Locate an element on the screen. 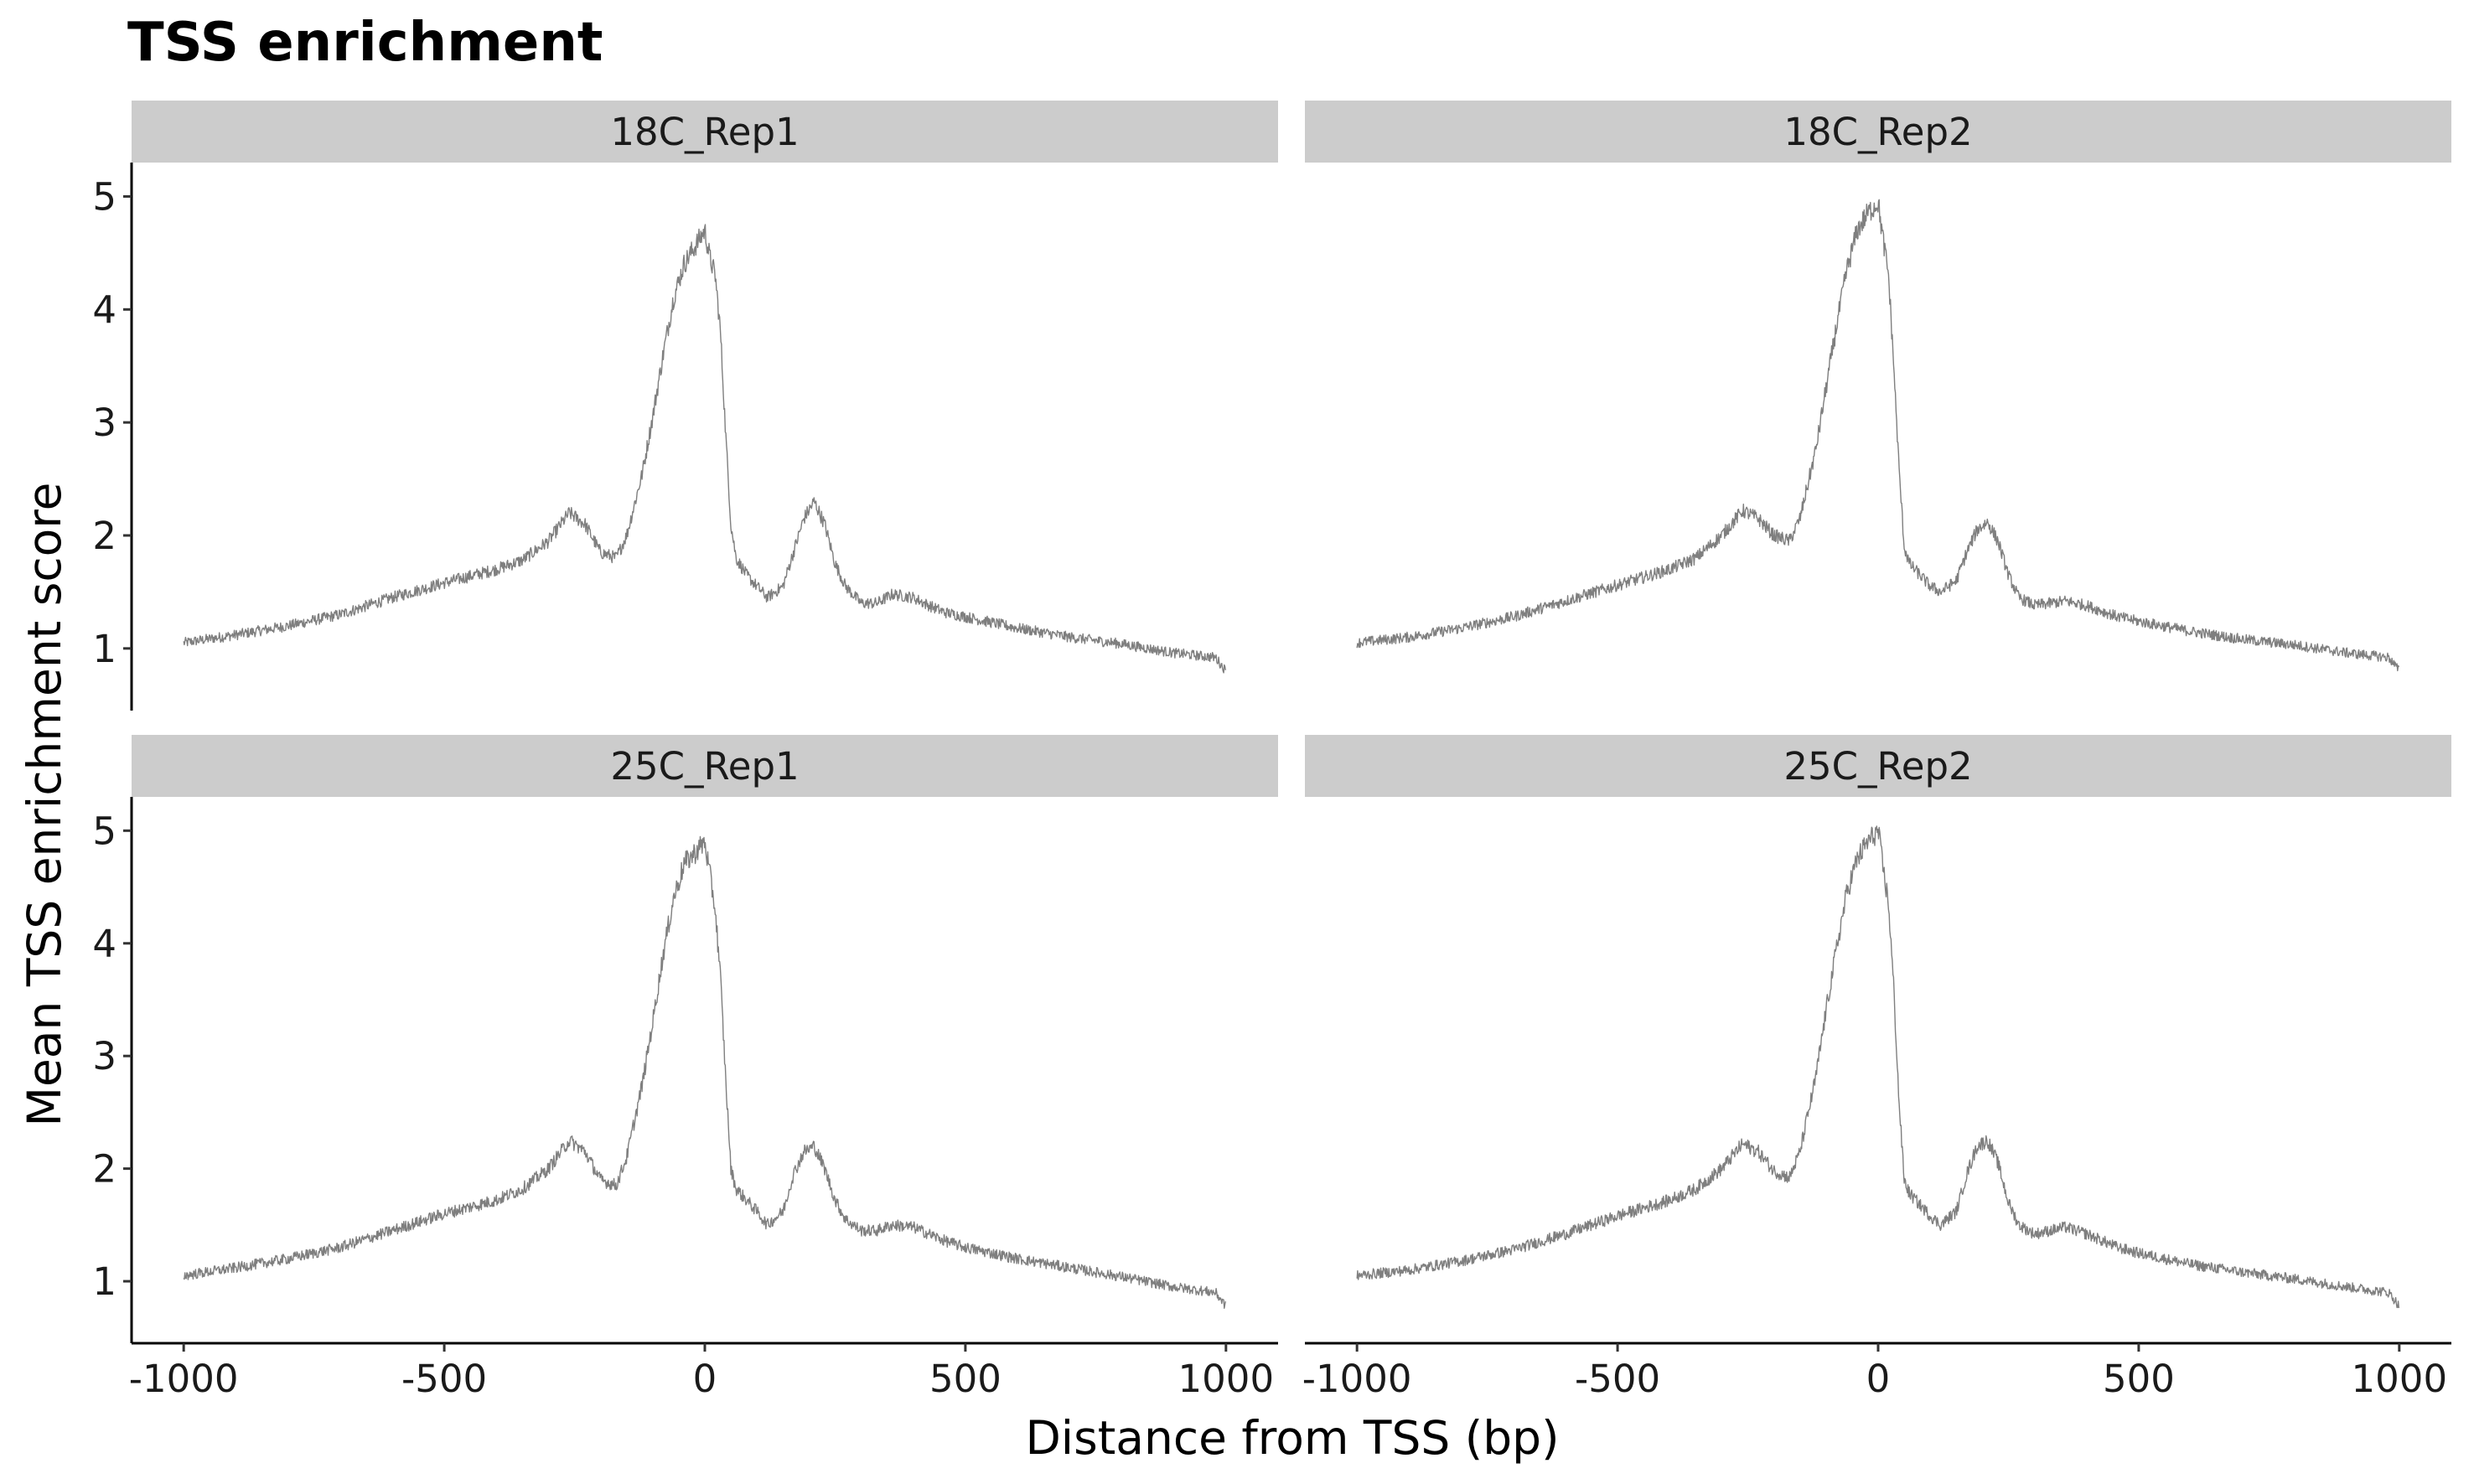  facet-strip-label: 18C_Rep1 is located at coordinates (704, 132).